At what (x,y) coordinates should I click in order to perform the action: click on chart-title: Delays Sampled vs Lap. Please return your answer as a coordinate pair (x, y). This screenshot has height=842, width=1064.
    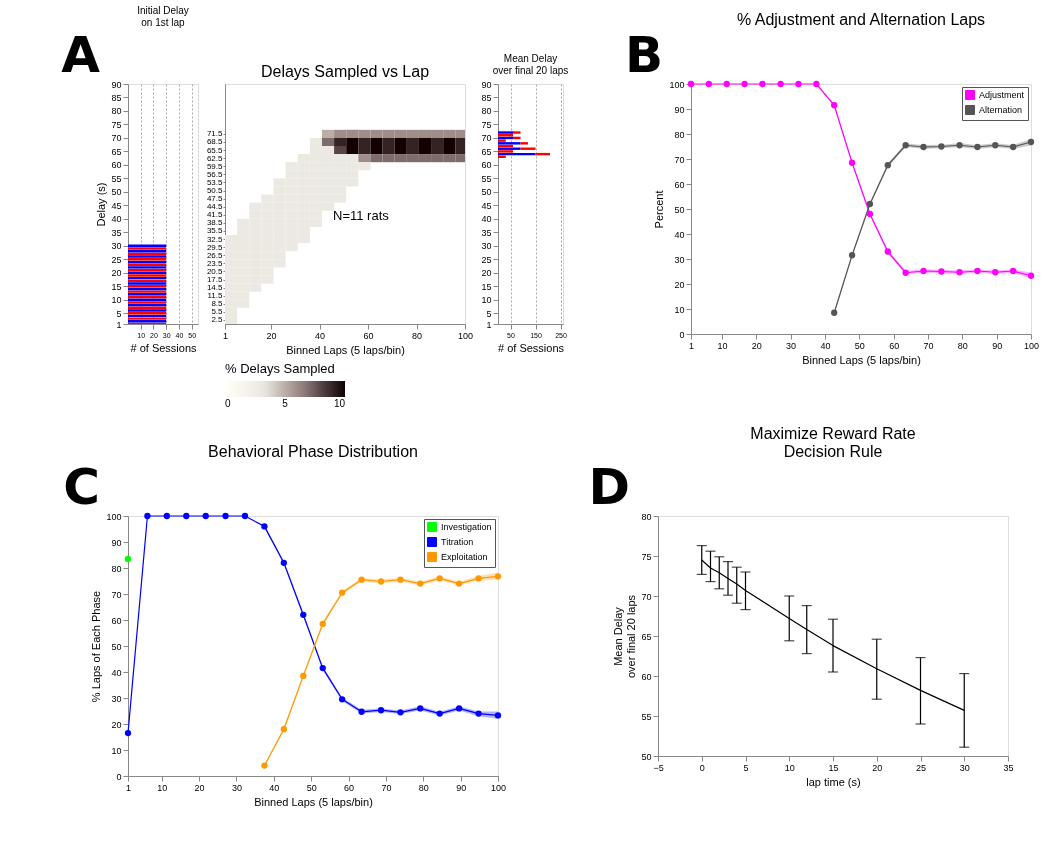
    Looking at the image, I should click on (345, 71).